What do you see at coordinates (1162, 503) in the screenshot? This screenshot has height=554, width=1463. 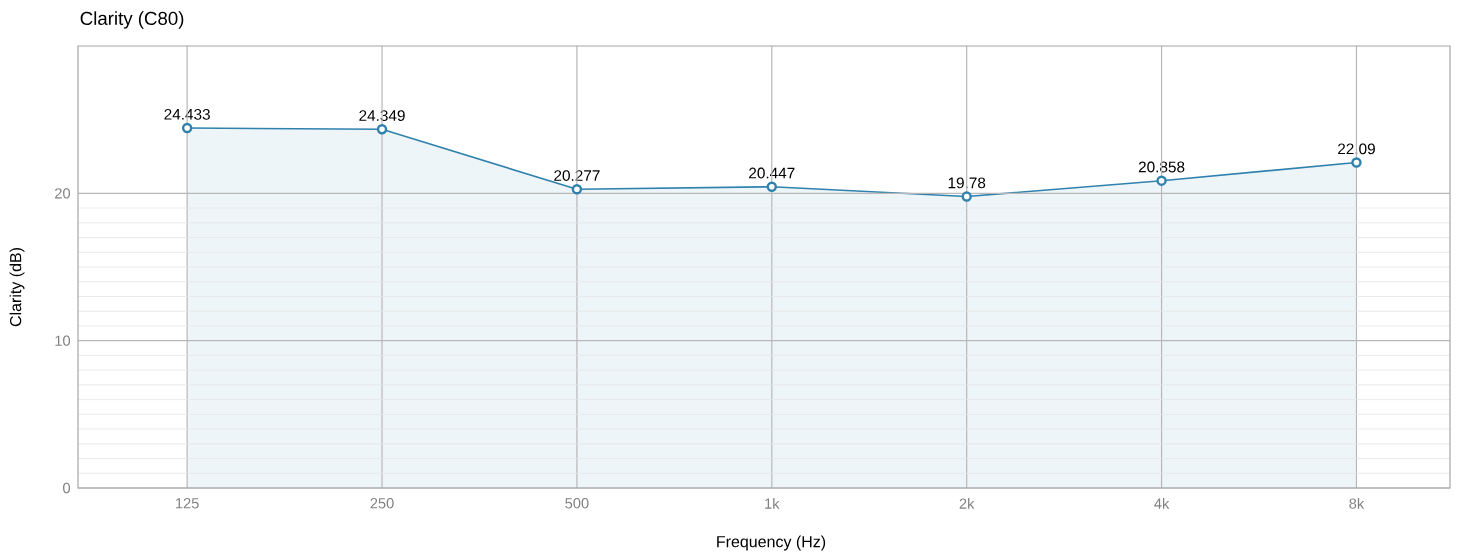 I see `x-tick-label: 4k` at bounding box center [1162, 503].